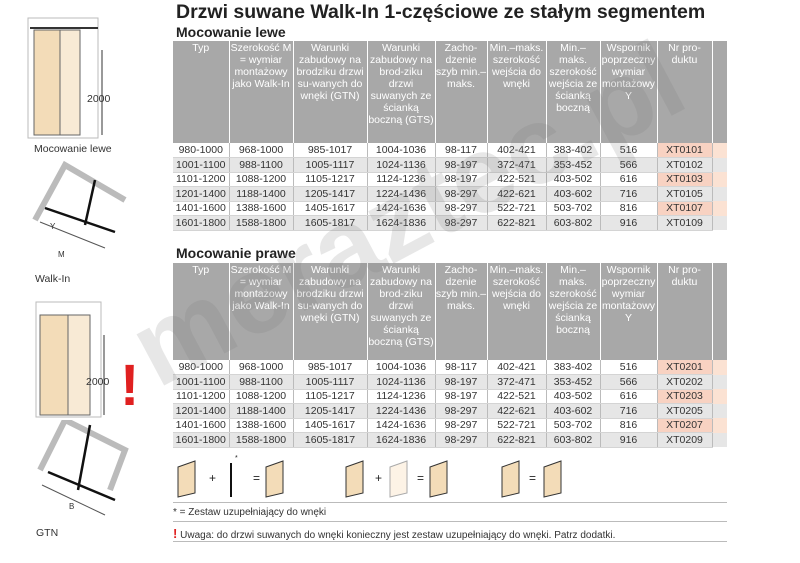 The image size is (800, 563). I want to click on table-cell: 1624-1836, so click(401, 440).